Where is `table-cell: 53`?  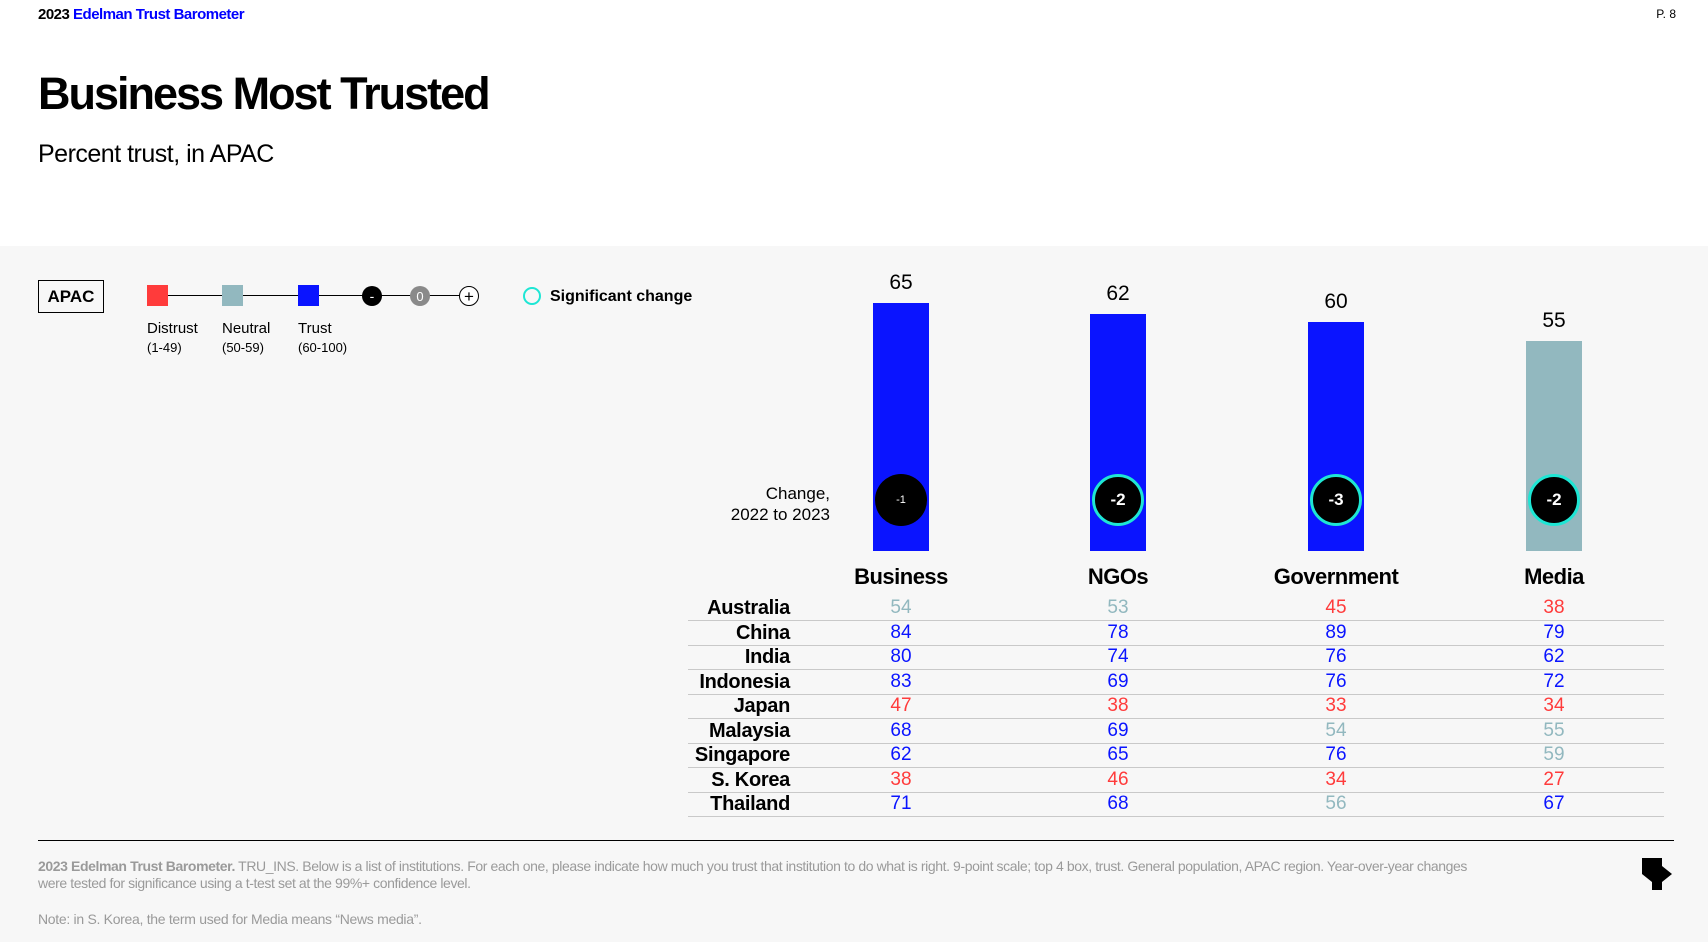
table-cell: 53 is located at coordinates (1118, 607).